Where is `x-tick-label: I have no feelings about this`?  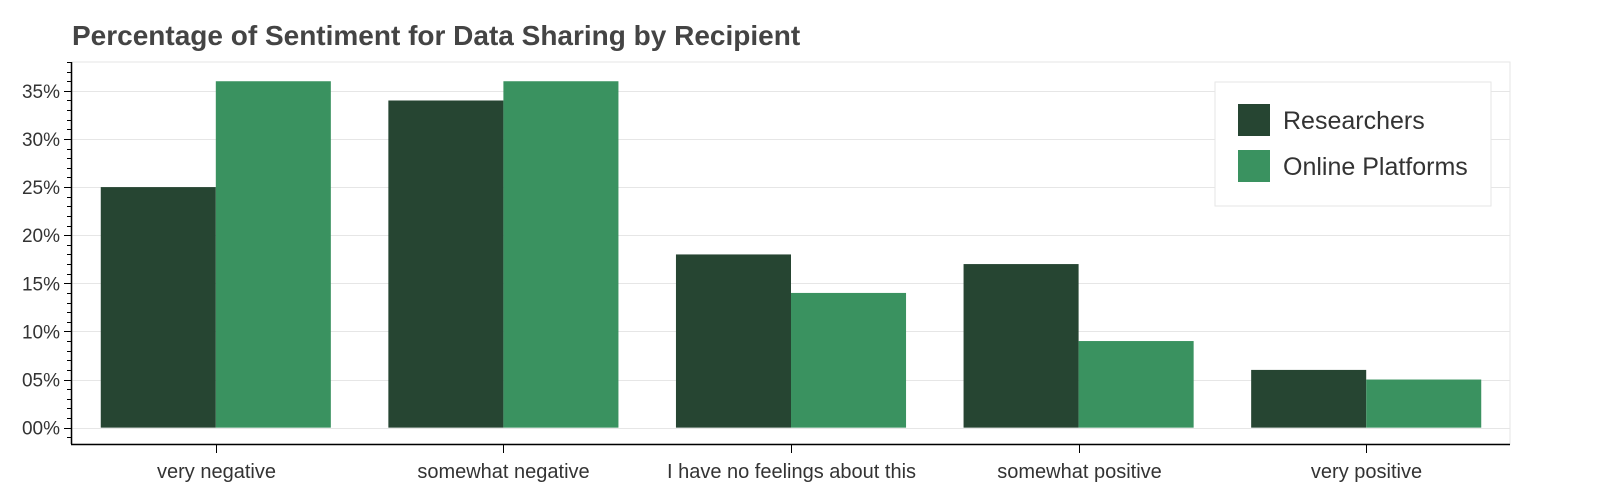 x-tick-label: I have no feelings about this is located at coordinates (791, 472).